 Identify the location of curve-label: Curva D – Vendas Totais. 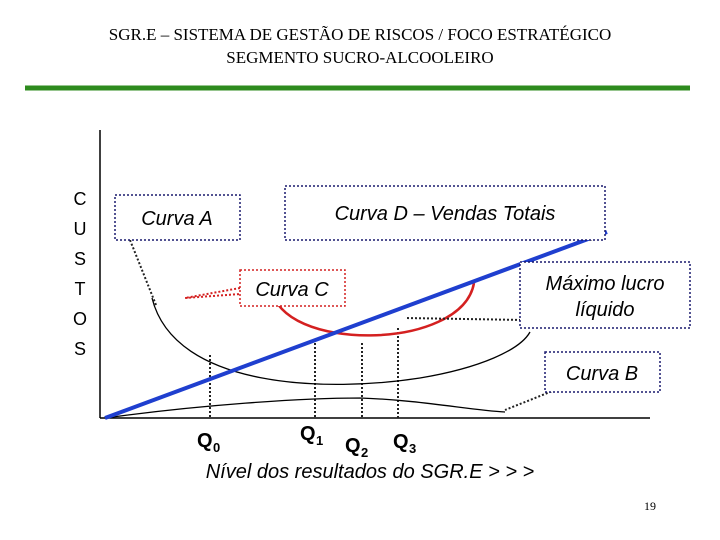
(445, 214).